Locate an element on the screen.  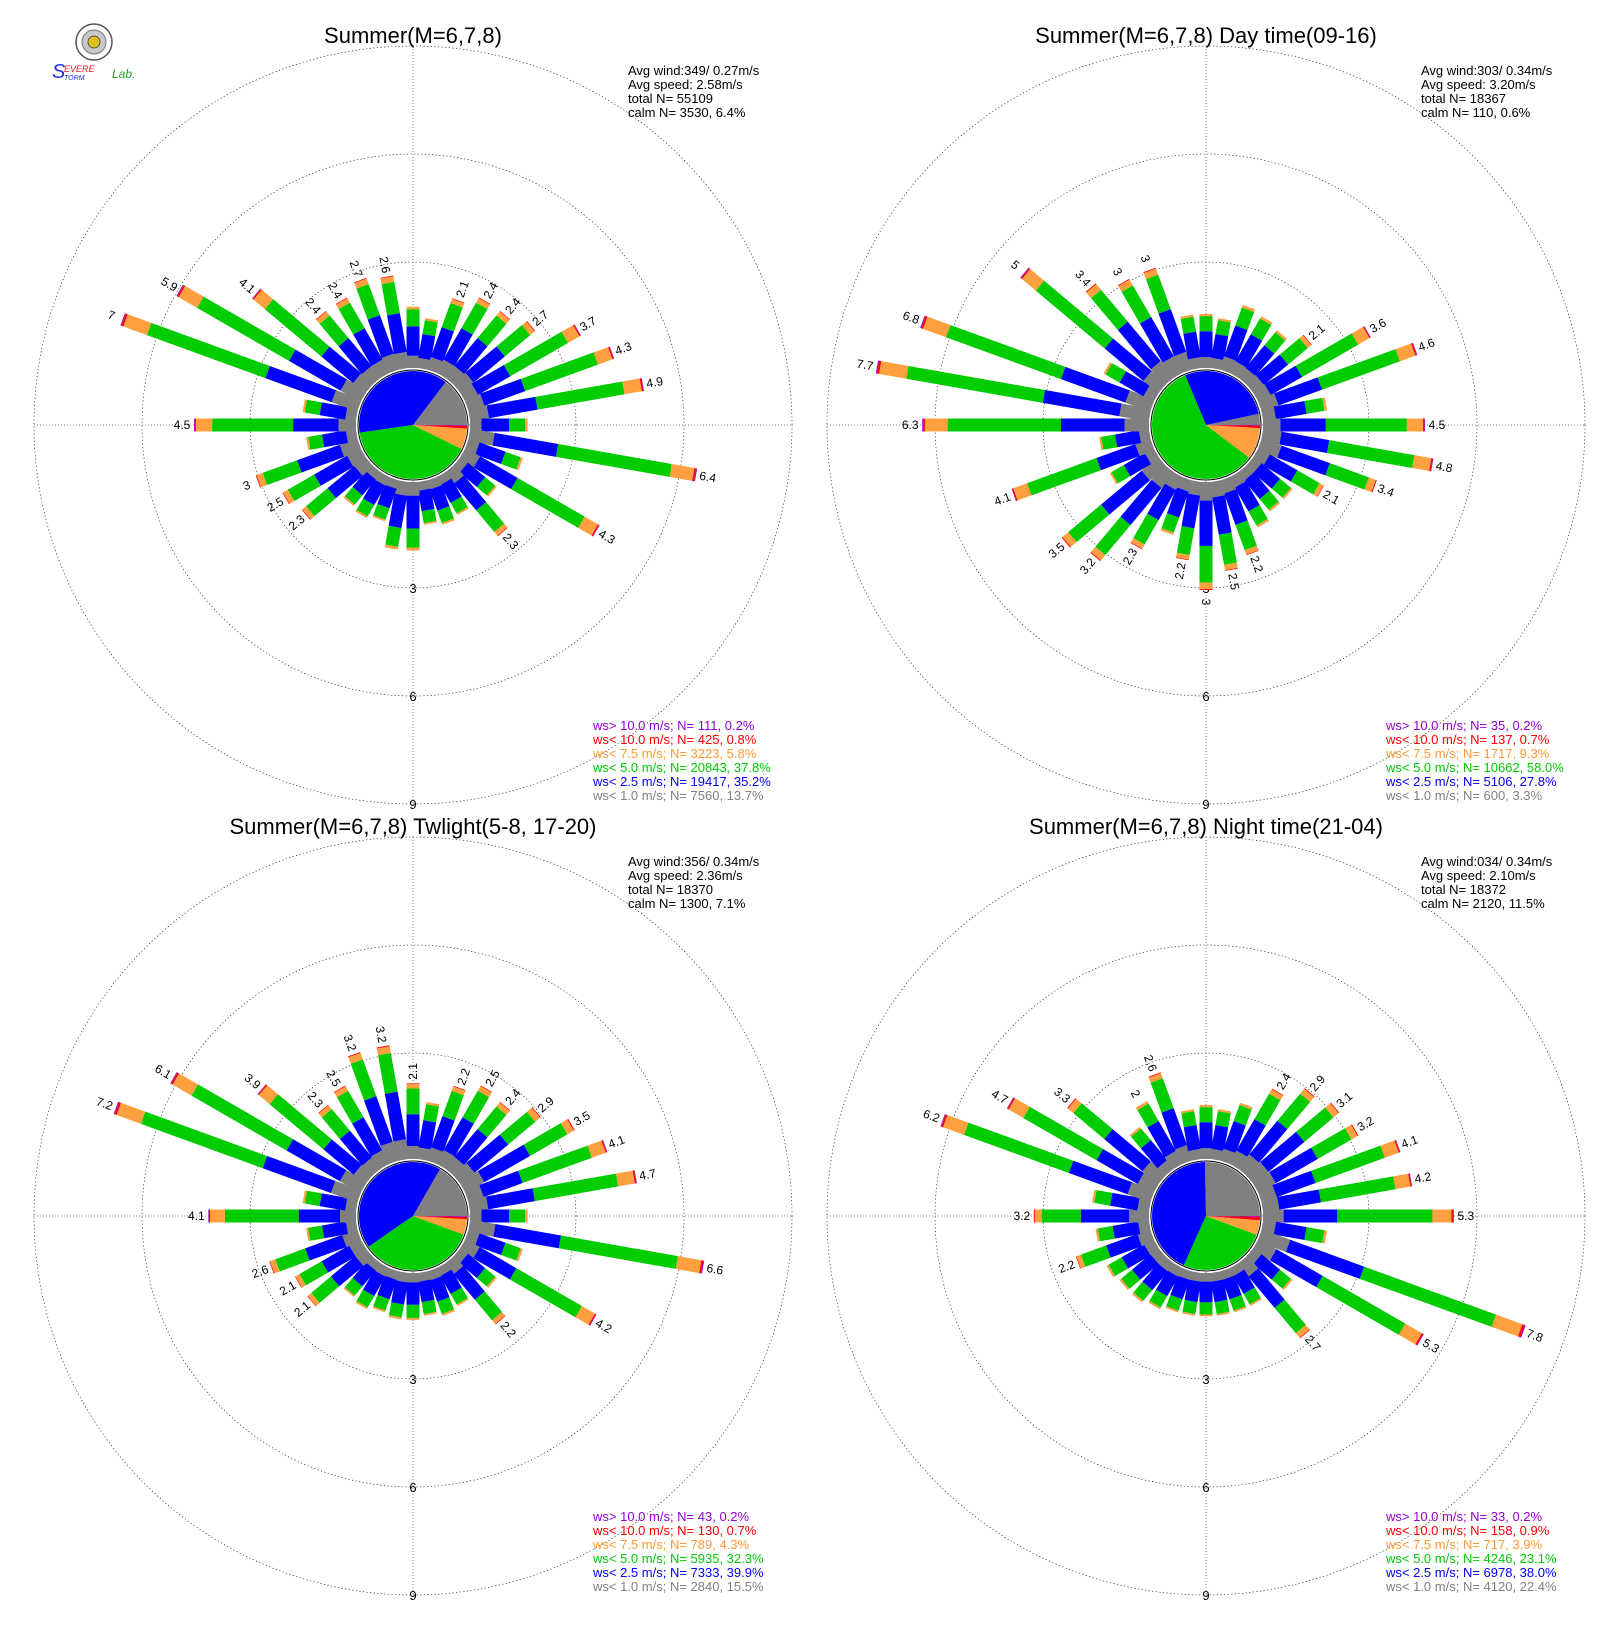
petal-value-label: 6.4 is located at coordinates (707, 477).